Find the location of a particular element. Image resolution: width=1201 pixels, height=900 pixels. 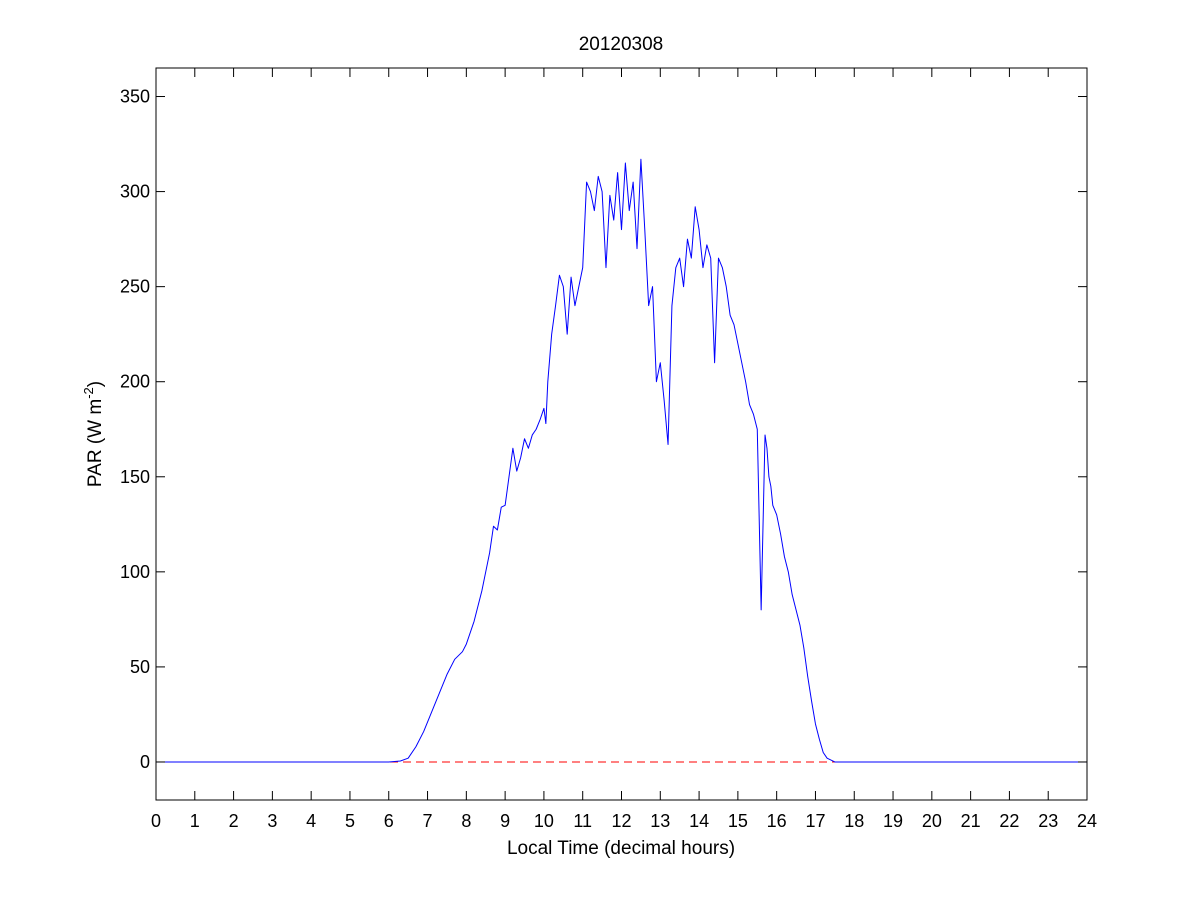

x-tick-label: 22 is located at coordinates (1009, 821).